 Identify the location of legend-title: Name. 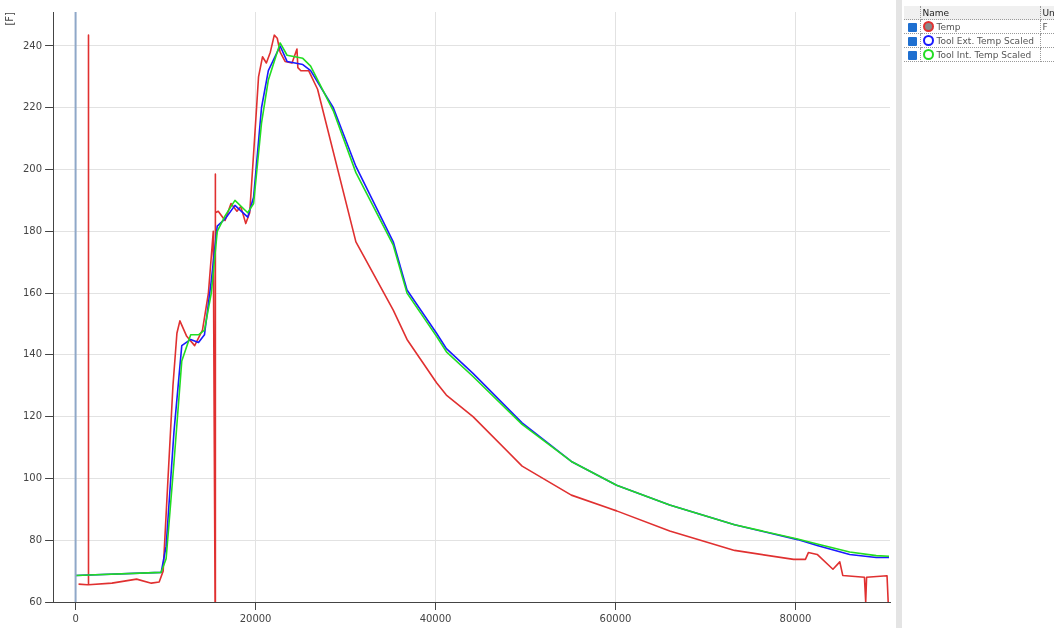
(980, 13).